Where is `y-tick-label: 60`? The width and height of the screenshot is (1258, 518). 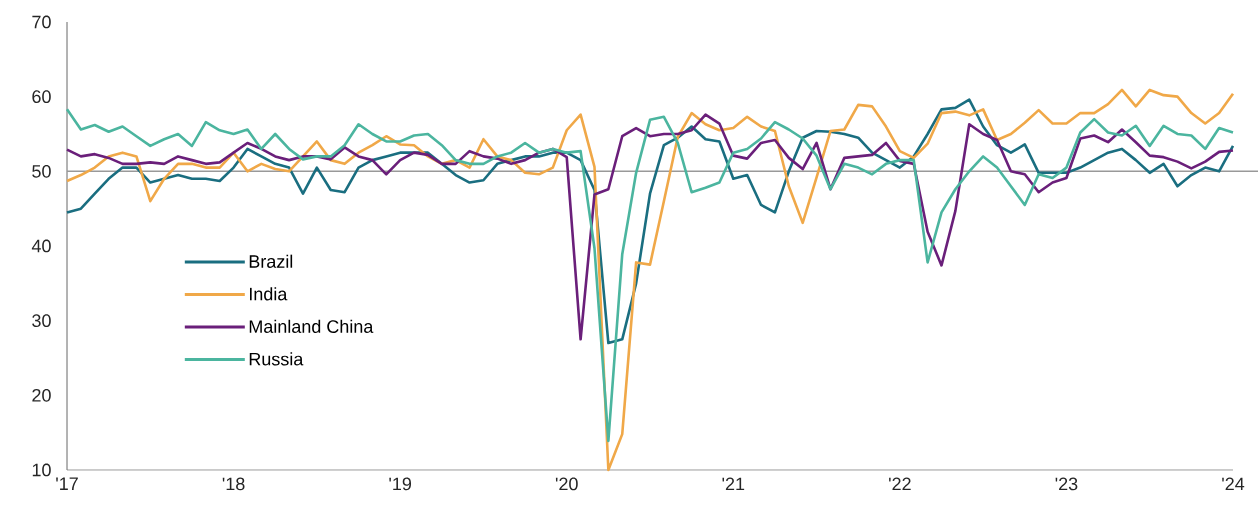
y-tick-label: 60 is located at coordinates (41, 97).